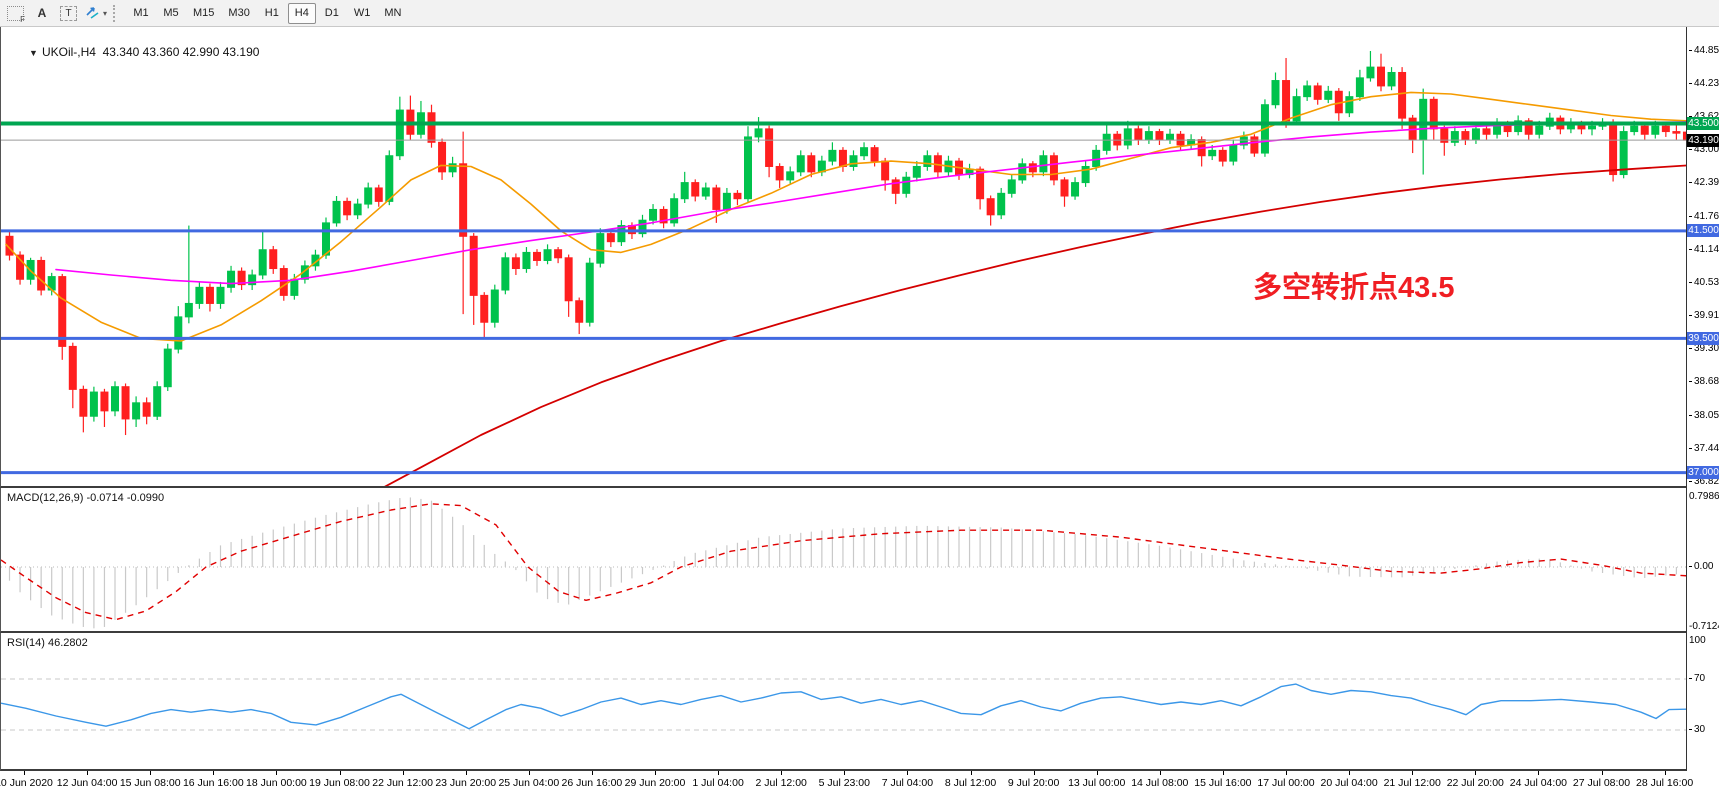 This screenshot has height=796, width=1719. I want to click on time-axis-label: 13 Jul 00:00, so click(1097, 783).